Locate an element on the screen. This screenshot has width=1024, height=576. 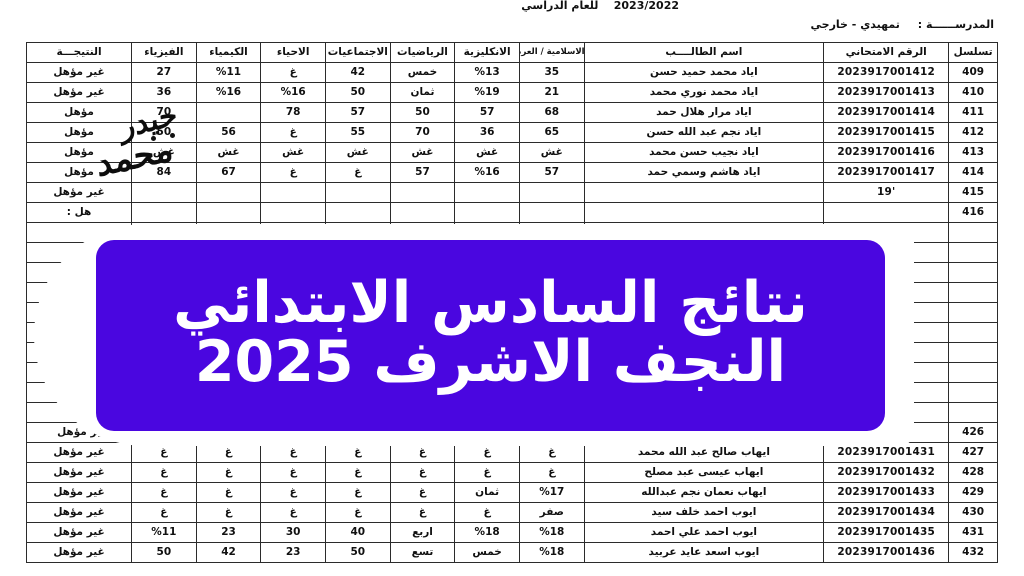
cell-grade-physics: 70 is located at coordinates (164, 112).